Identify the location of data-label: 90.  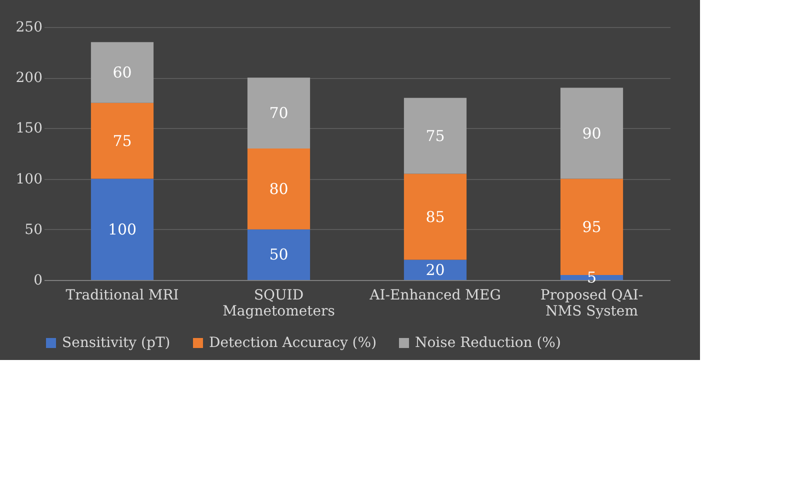
(592, 133).